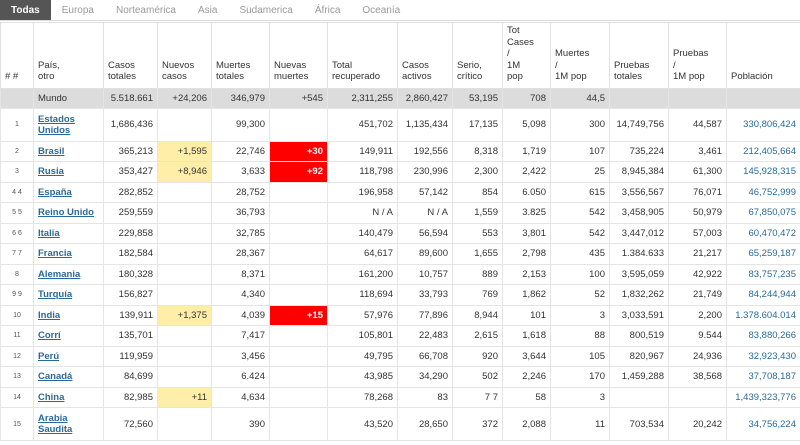 Image resolution: width=800 pixels, height=445 pixels. What do you see at coordinates (240, 336) in the screenshot?
I see `table-cell: 7,417` at bounding box center [240, 336].